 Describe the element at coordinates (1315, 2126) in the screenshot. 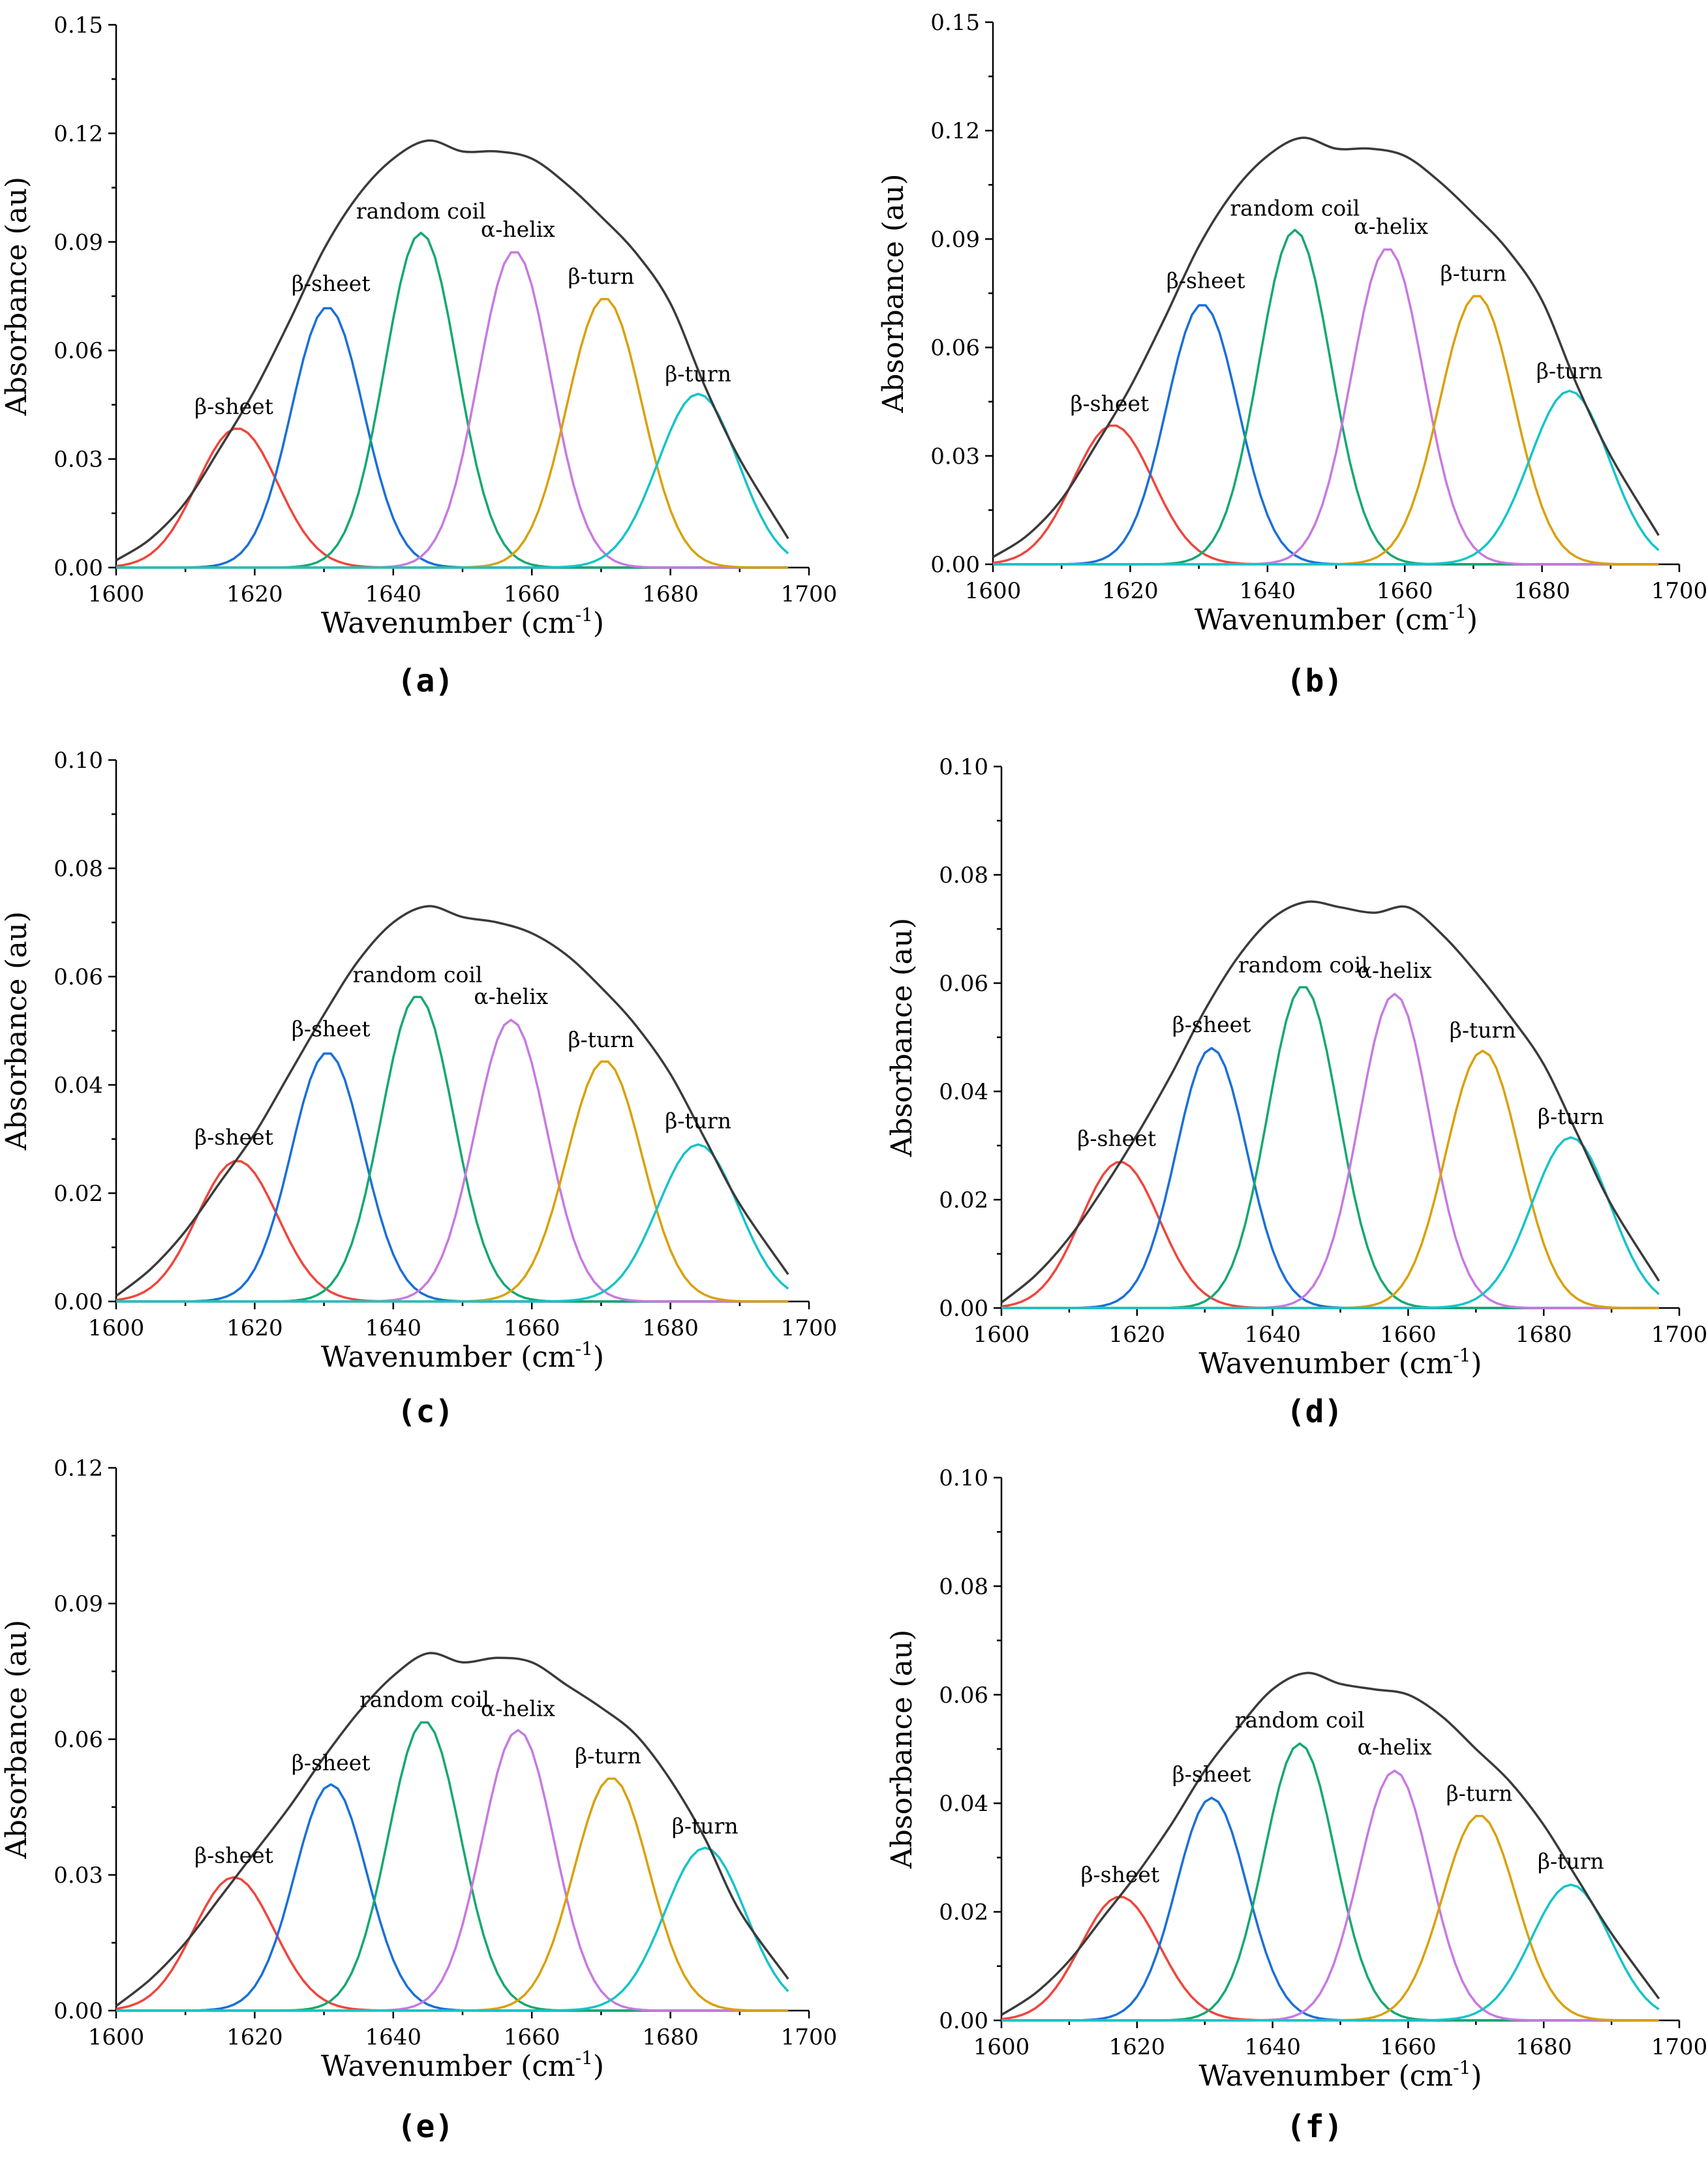

I see `panel-label-f: (f)` at that location.